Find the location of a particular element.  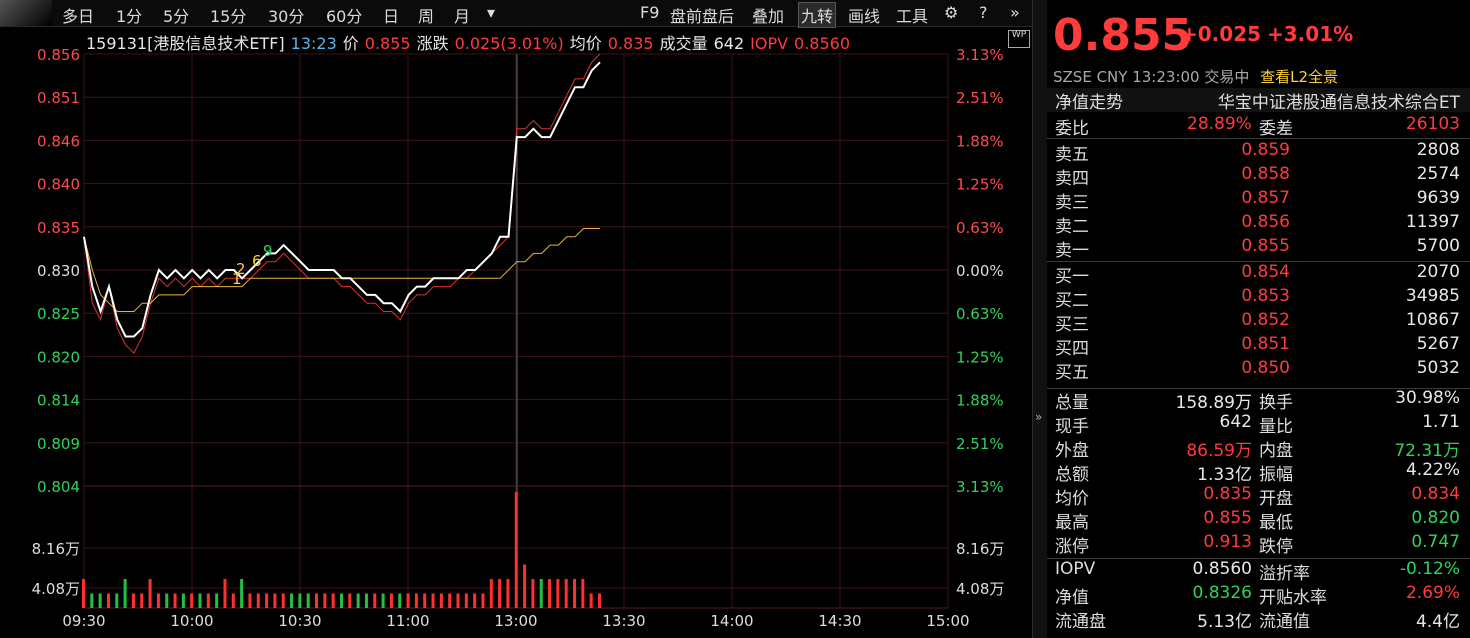

ask-row: 卖四 0.858 2574 is located at coordinates (1258, 176).